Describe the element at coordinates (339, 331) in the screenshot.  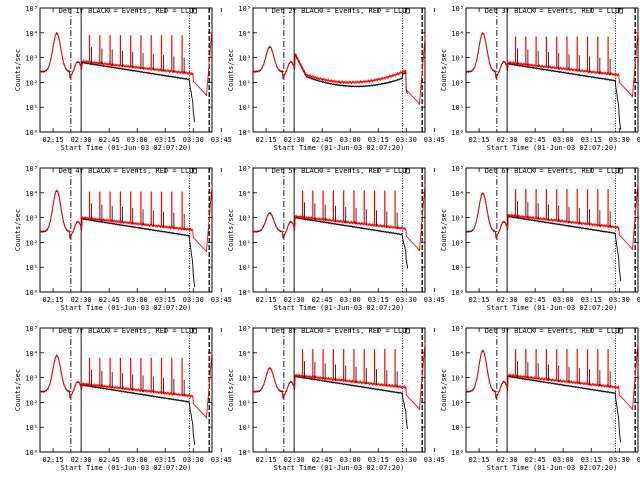
I see `chart-title: Det 8f BLACK = Events, RED = LLD` at that location.